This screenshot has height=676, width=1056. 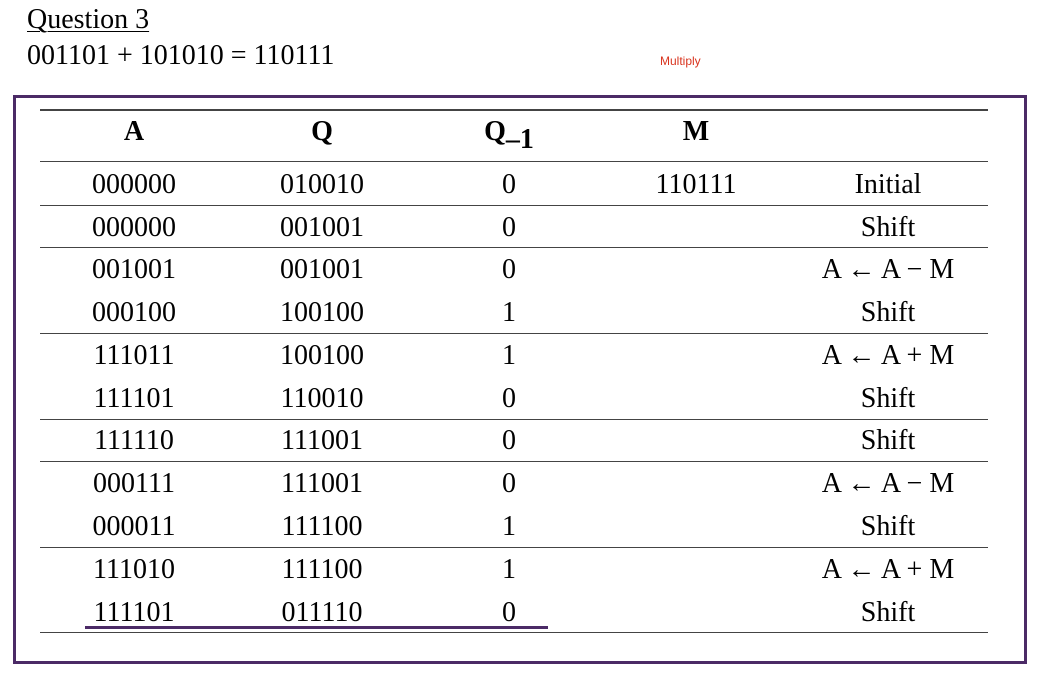 I want to click on header-q: Q, so click(x=322, y=131).